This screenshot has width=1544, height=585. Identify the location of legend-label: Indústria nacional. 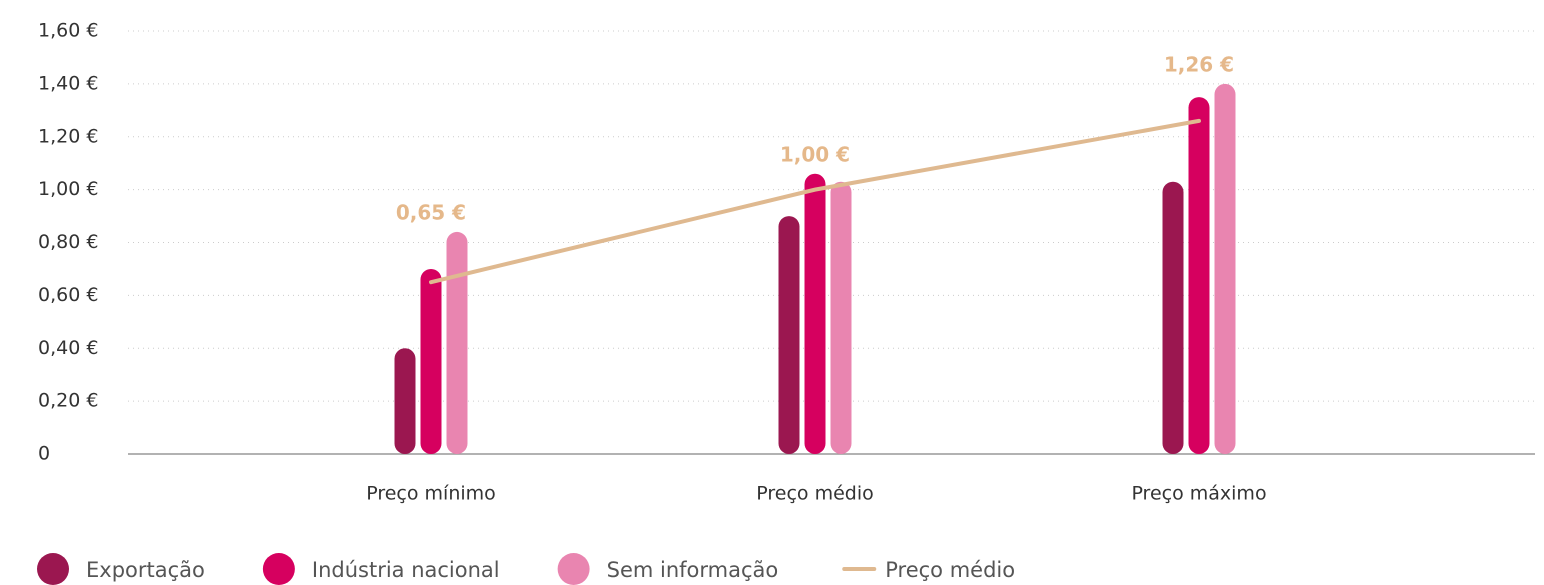
(406, 570).